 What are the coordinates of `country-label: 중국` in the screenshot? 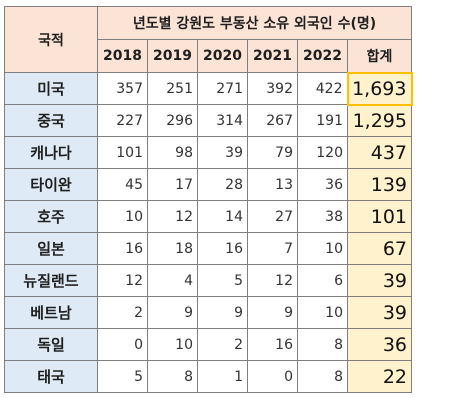 It's located at (51, 120).